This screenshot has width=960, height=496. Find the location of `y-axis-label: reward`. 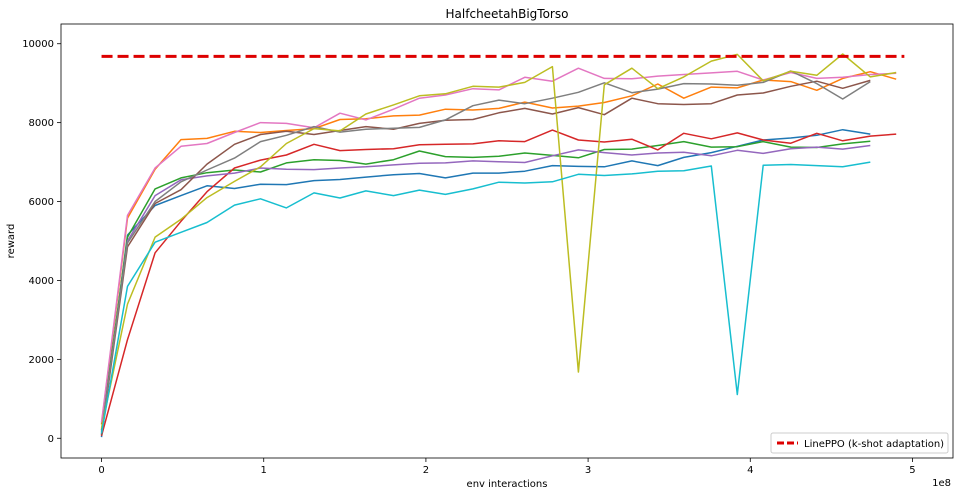

y-axis-label: reward is located at coordinates (11, 241).